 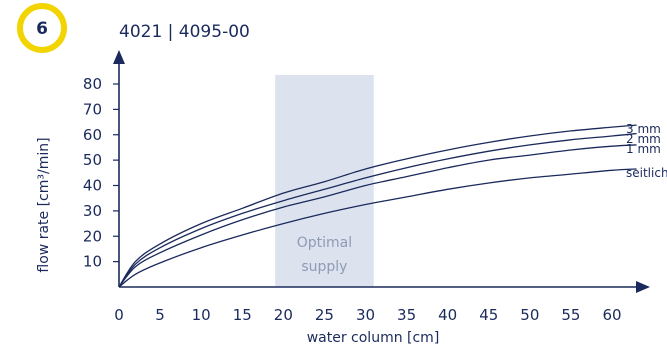 What do you see at coordinates (92, 236) in the screenshot?
I see `y-tick-label: 20` at bounding box center [92, 236].